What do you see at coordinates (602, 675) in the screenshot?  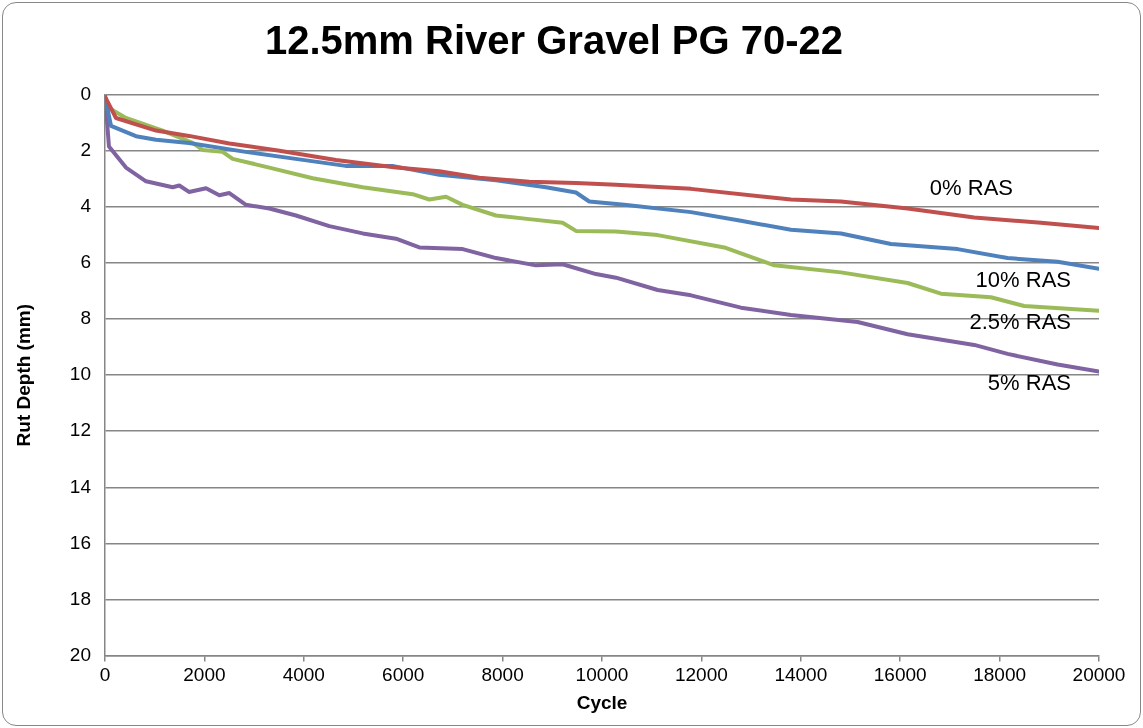 I see `x-tick-label: 10000` at bounding box center [602, 675].